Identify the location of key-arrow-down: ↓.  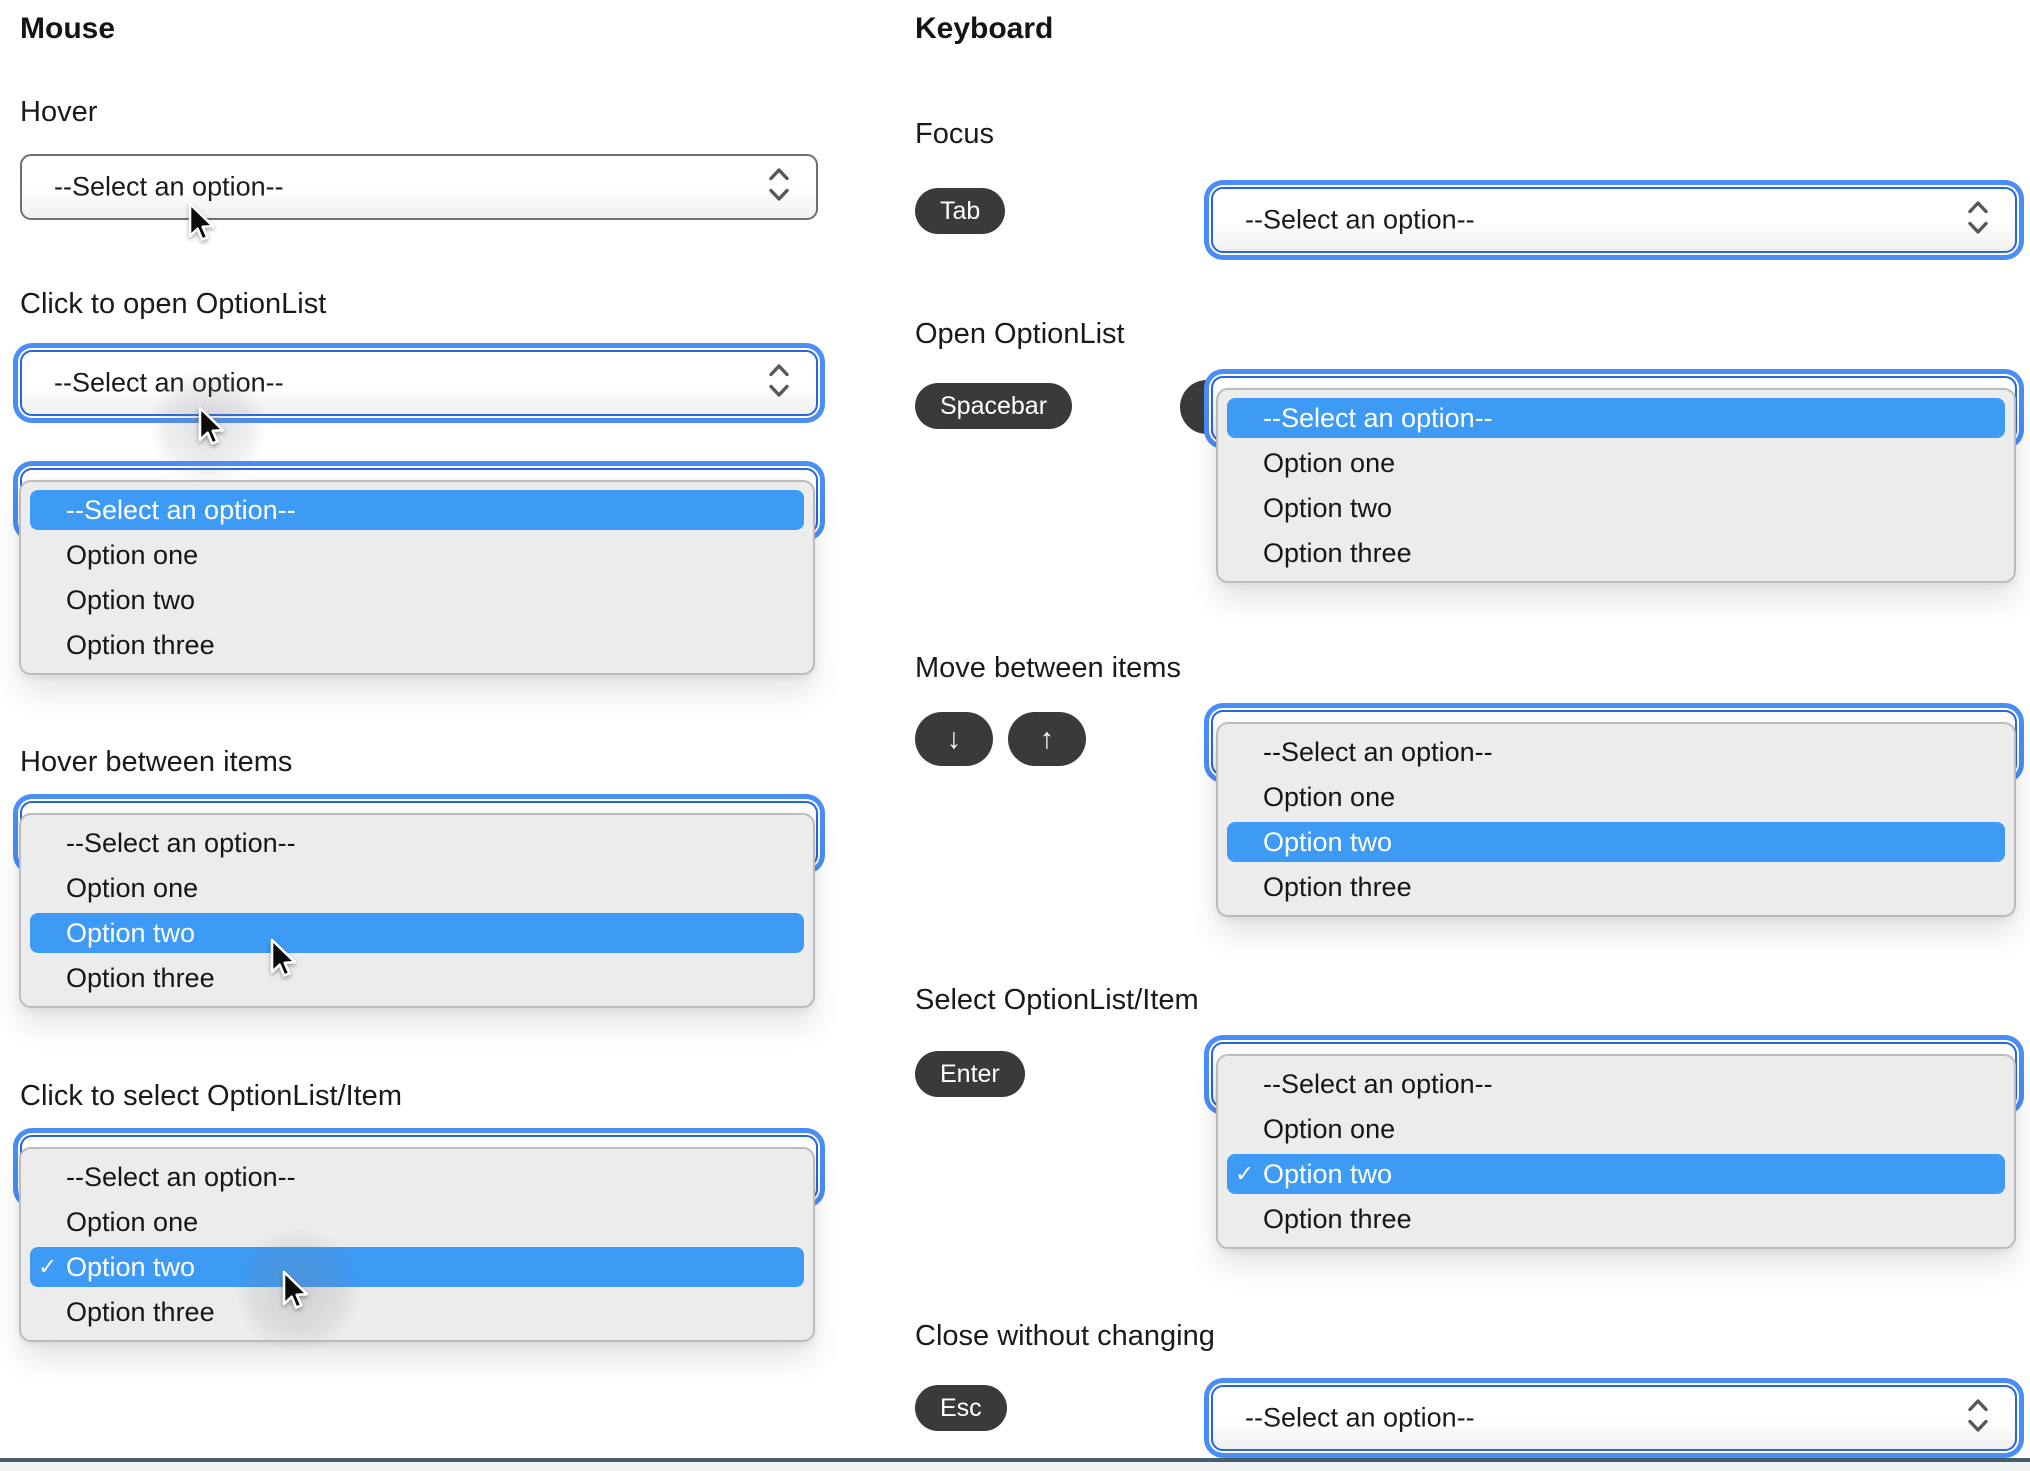
(954, 739).